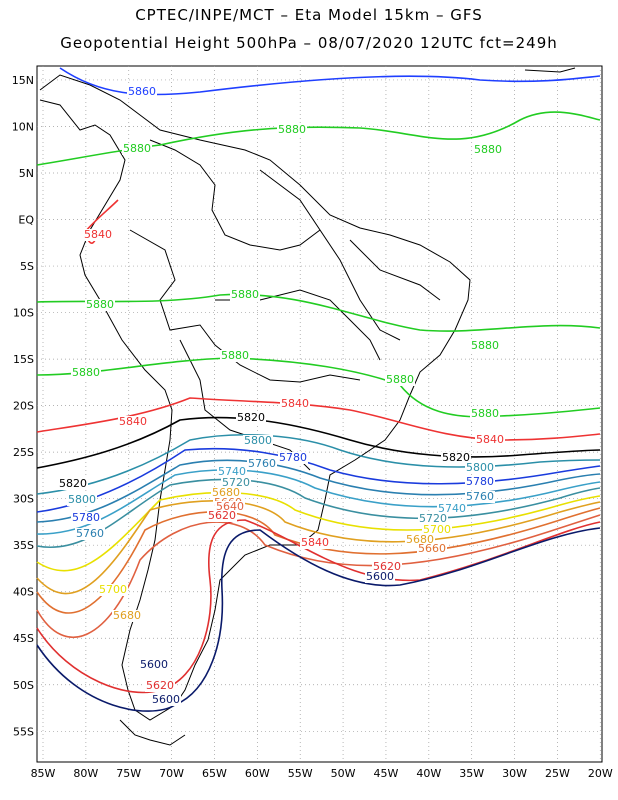 Image resolution: width=618 pixels, height=800 pixels. I want to click on lon-tick-label: 80W, so click(85, 773).